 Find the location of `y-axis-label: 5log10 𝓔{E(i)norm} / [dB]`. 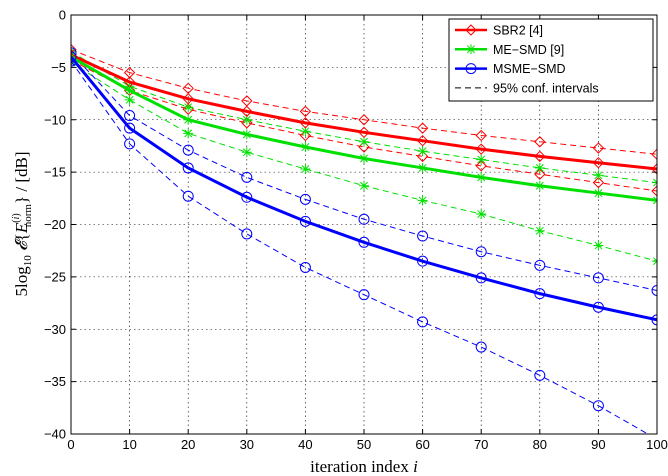

y-axis-label: 5log10 𝓔{E(i)norm} / [dB] is located at coordinates (22, 223).